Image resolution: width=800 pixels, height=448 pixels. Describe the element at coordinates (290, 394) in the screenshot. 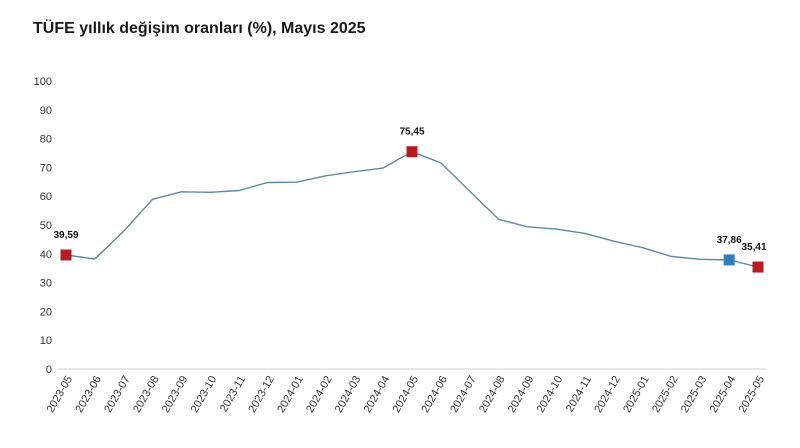

I see `x-tick-label: 2024-01` at that location.